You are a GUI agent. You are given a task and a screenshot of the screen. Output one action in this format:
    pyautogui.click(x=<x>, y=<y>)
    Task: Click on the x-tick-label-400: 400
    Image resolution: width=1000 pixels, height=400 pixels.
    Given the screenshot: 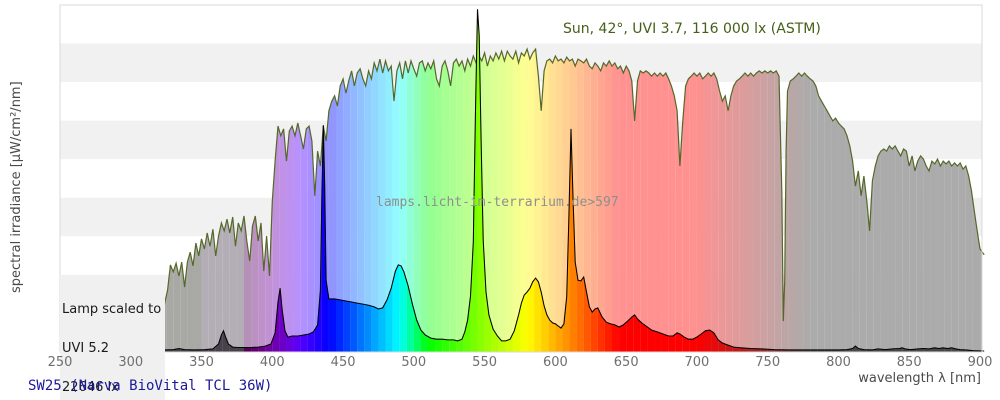 What is the action you would take?
    pyautogui.click(x=272, y=362)
    